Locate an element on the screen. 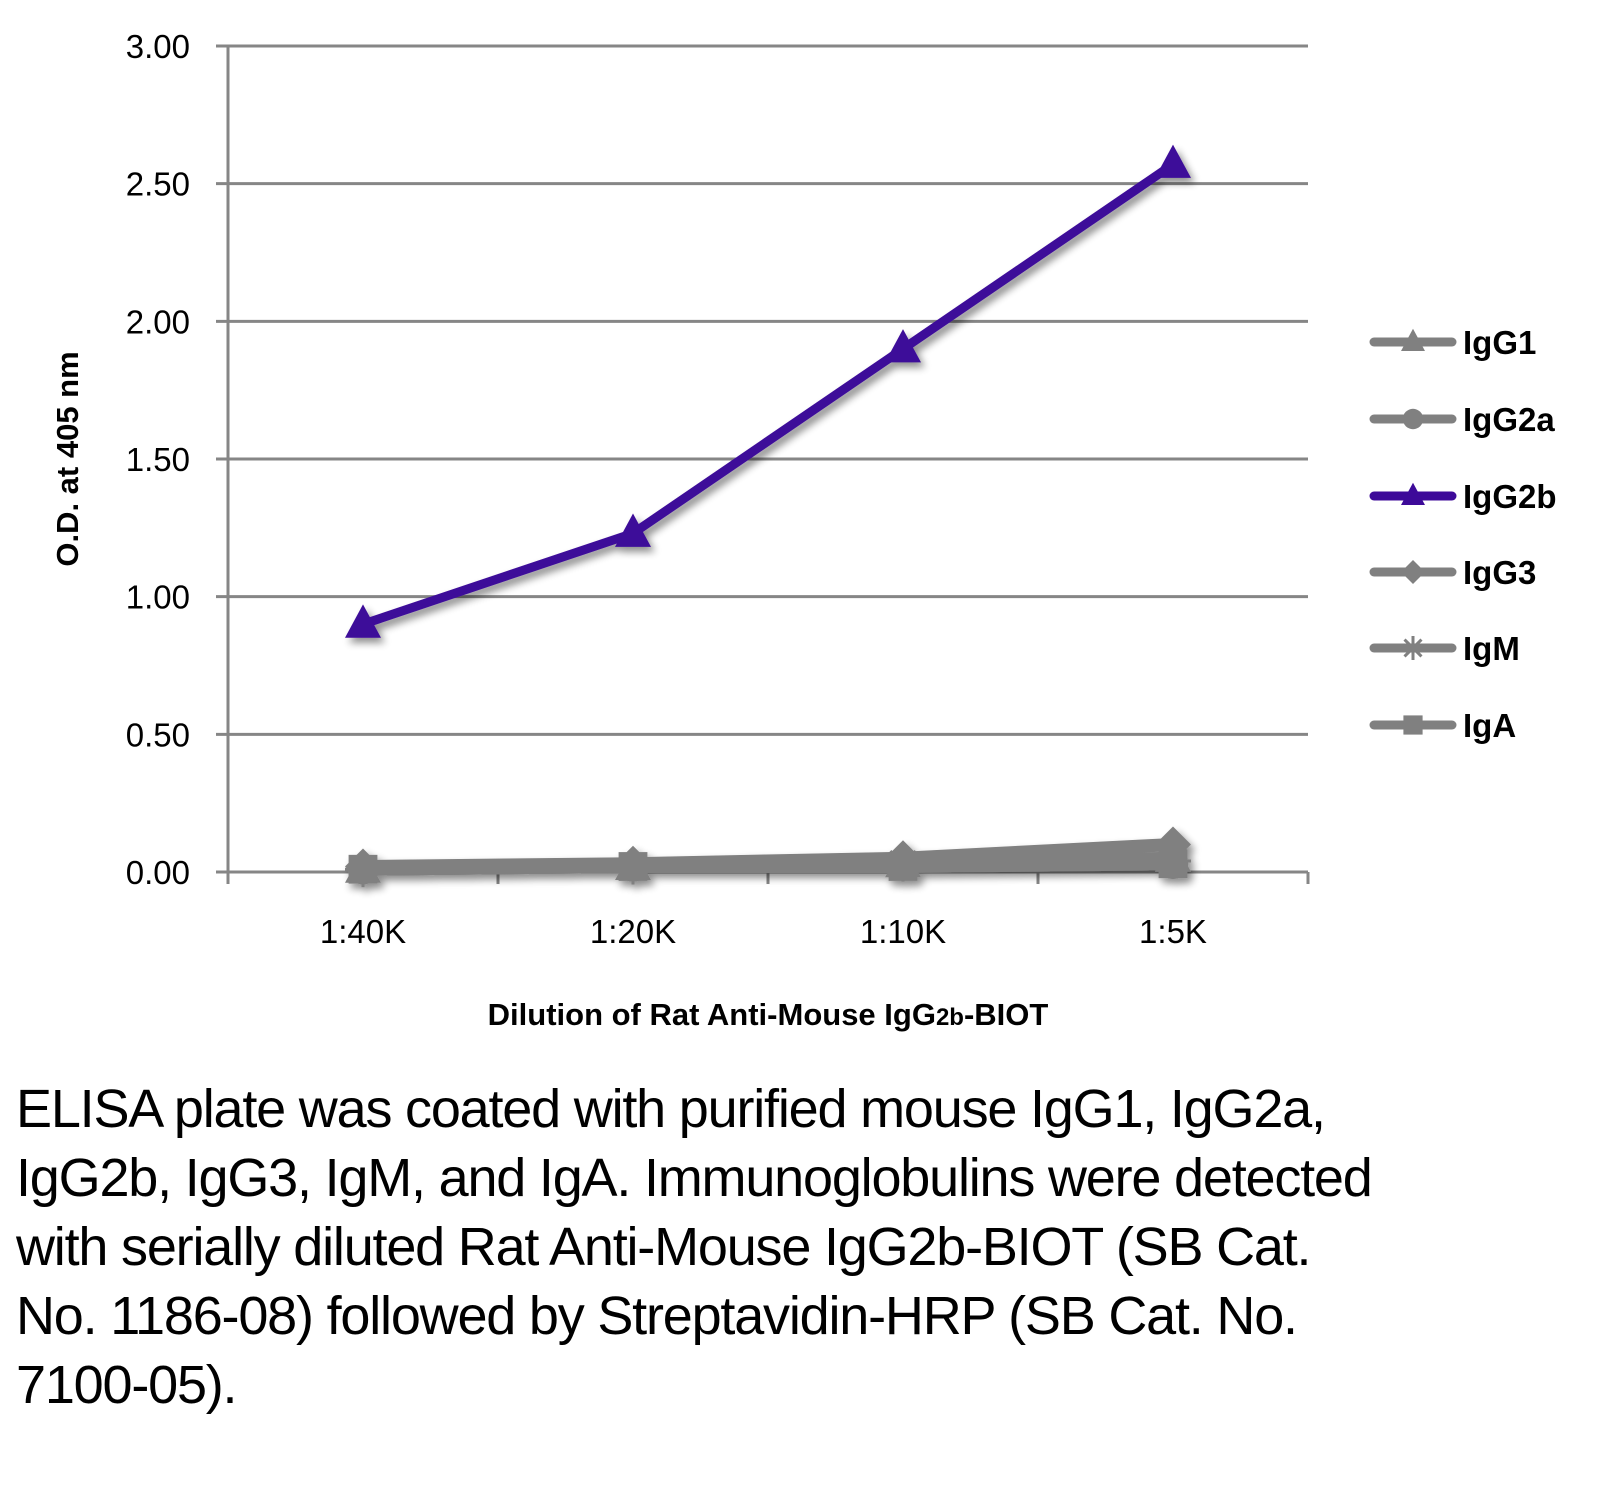 The height and width of the screenshot is (1497, 1616). y-tick-label: 2.00 is located at coordinates (158, 321).